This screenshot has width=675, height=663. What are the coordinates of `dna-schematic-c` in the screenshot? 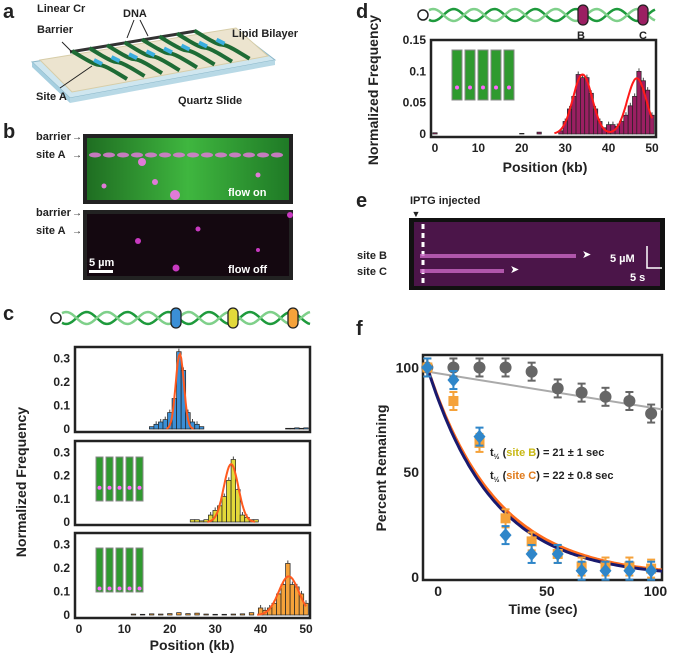 It's located at (180, 318).